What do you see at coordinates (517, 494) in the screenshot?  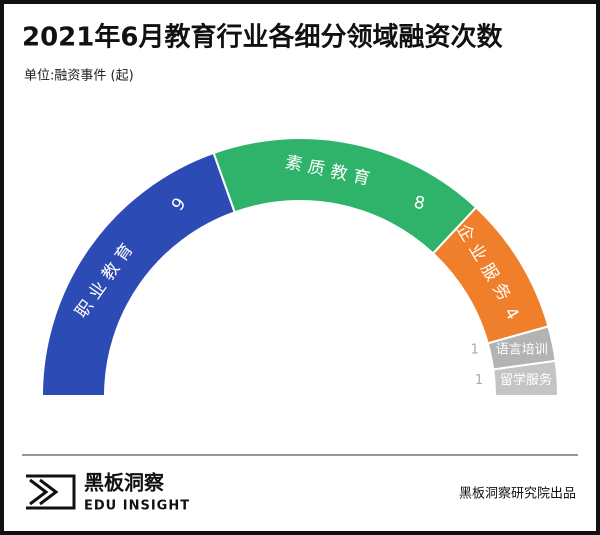 I see `credit: 黑板洞察研究院出品` at bounding box center [517, 494].